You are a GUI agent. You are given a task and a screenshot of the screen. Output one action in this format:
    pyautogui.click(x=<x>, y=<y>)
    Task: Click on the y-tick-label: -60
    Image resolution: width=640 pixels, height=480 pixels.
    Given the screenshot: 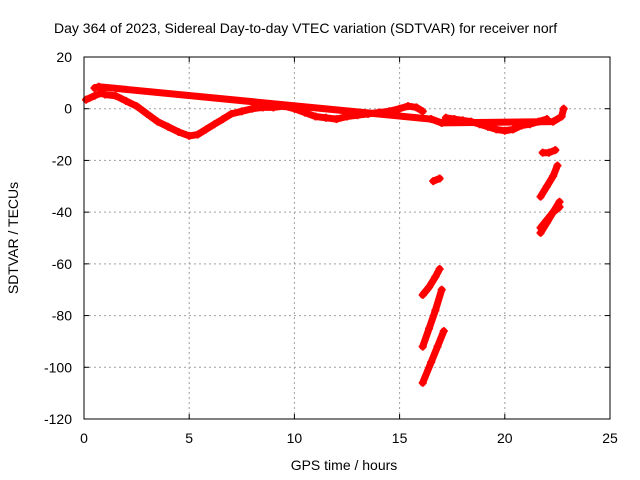 What is the action you would take?
    pyautogui.click(x=62, y=264)
    